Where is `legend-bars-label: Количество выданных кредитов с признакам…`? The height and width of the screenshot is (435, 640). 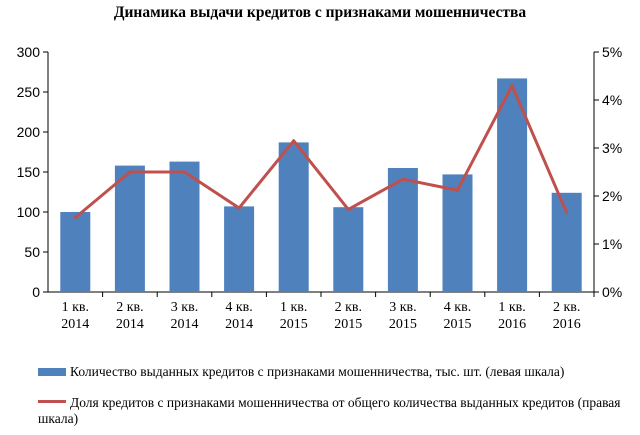 legend-bars-label: Количество выданных кредитов с признакам… is located at coordinates (317, 371).